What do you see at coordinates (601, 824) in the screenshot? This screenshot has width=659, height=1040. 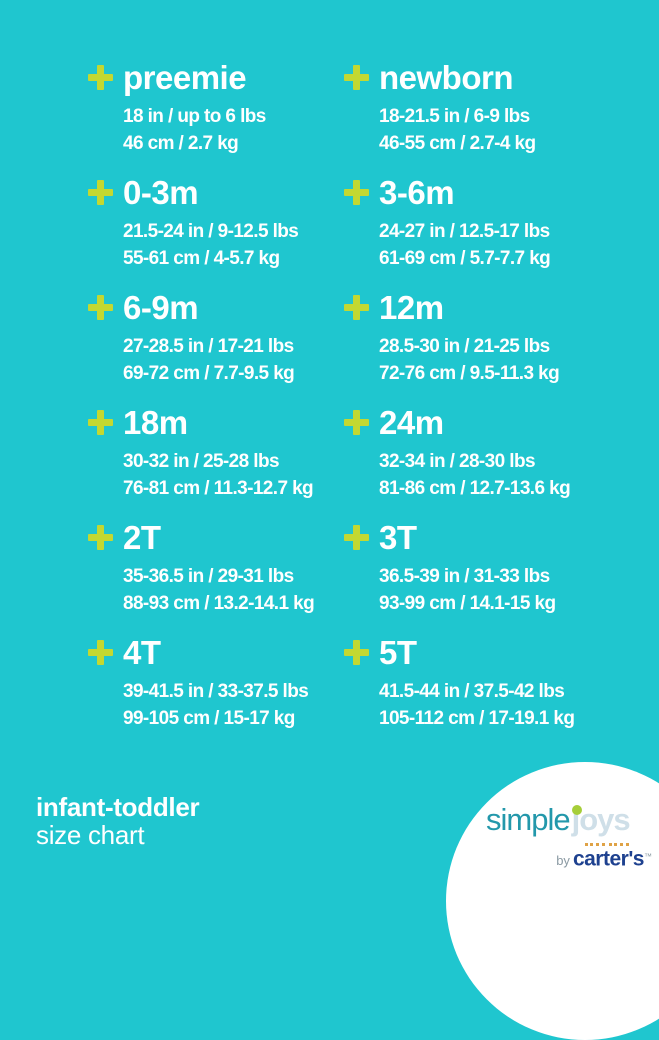 I see `logo-joys-wrap: joys` at bounding box center [601, 824].